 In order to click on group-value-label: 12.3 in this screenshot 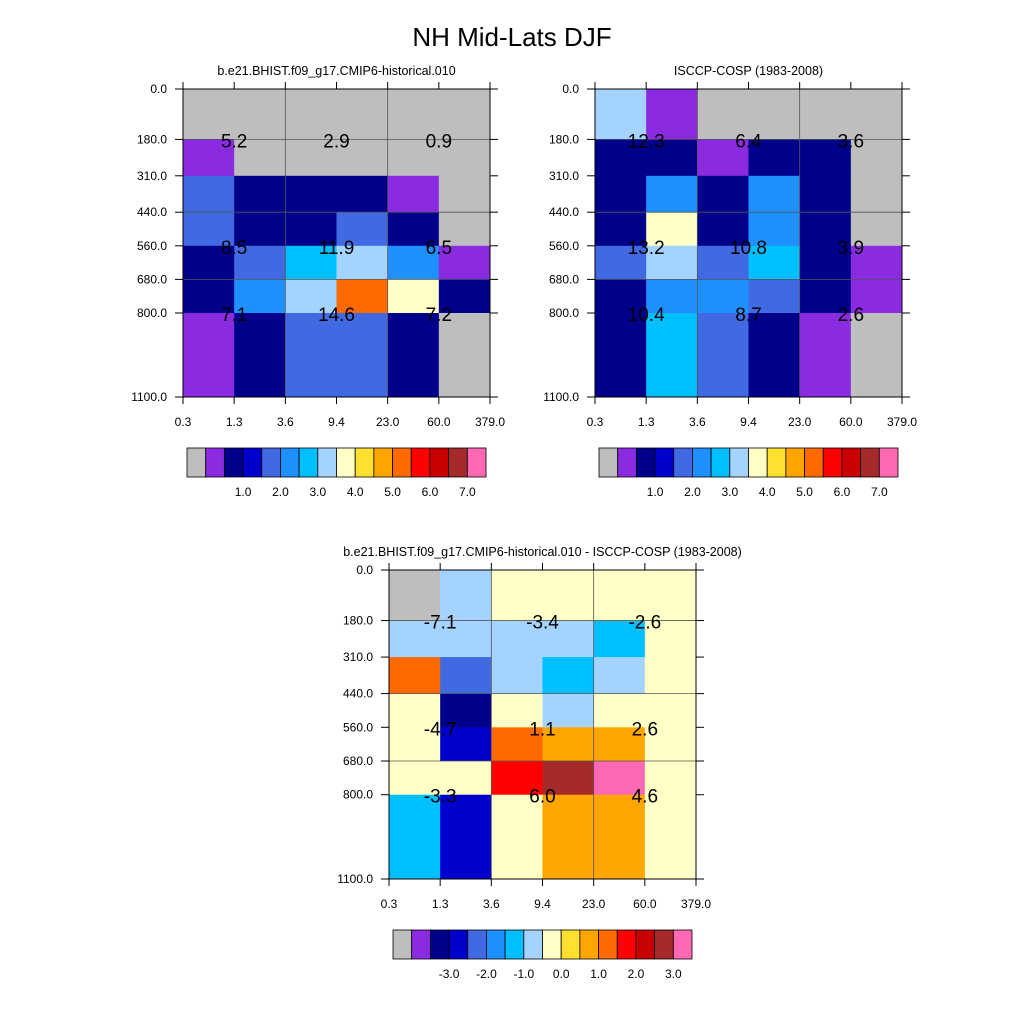, I will do `click(646, 141)`.